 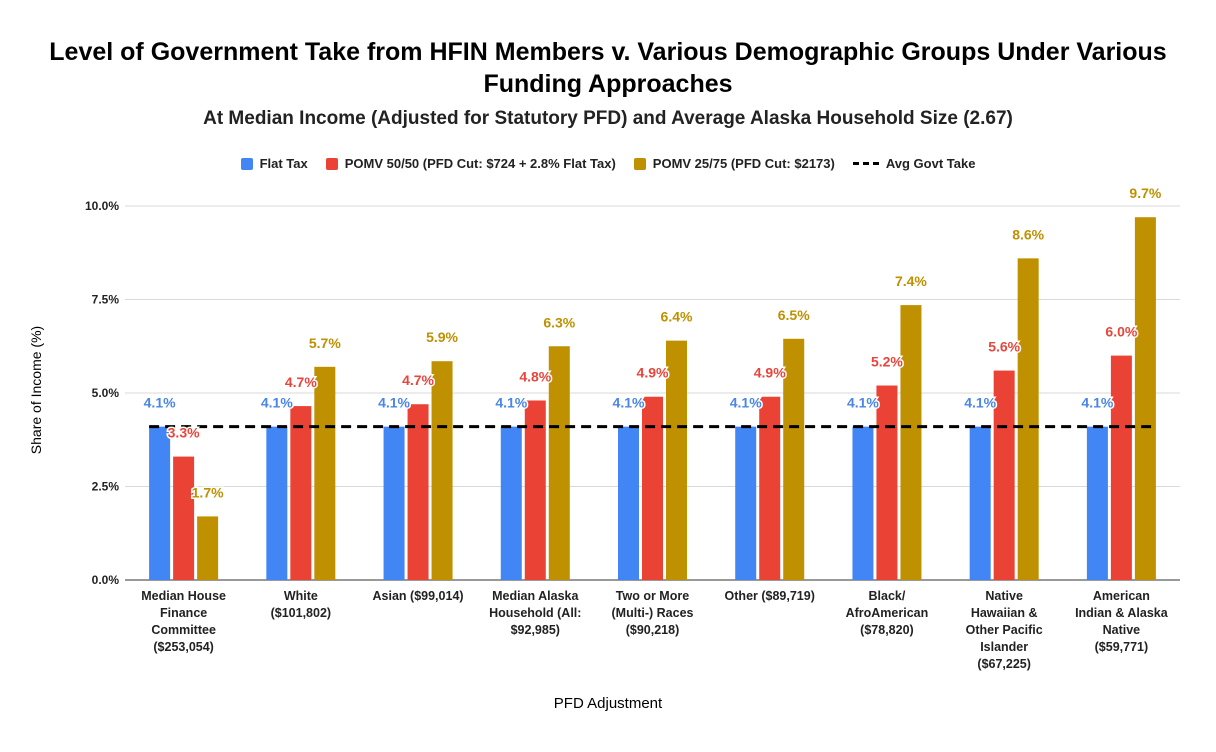 I want to click on legend-swatch-flat-tax, so click(x=246, y=163).